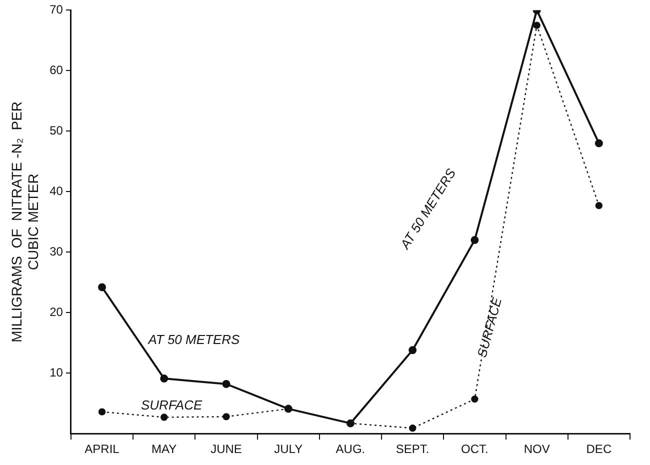 The width and height of the screenshot is (650, 465). What do you see at coordinates (599, 449) in the screenshot?
I see `x-tick-label: DEC` at bounding box center [599, 449].